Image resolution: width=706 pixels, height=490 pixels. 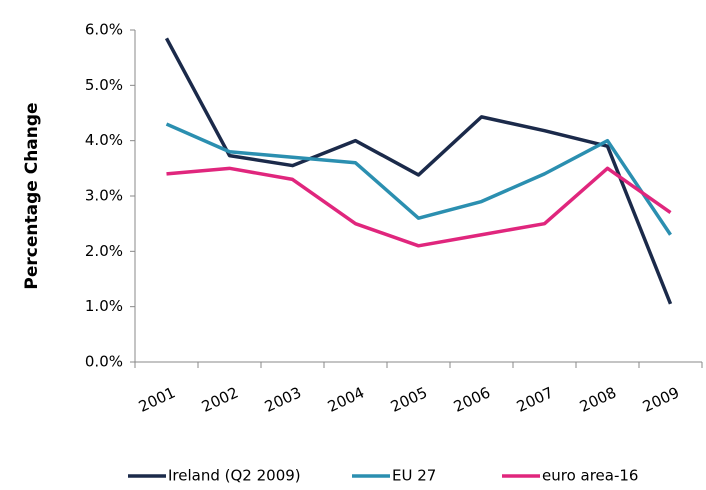 What do you see at coordinates (32, 195) in the screenshot?
I see `y-axis-label: Percentage Change` at bounding box center [32, 195].